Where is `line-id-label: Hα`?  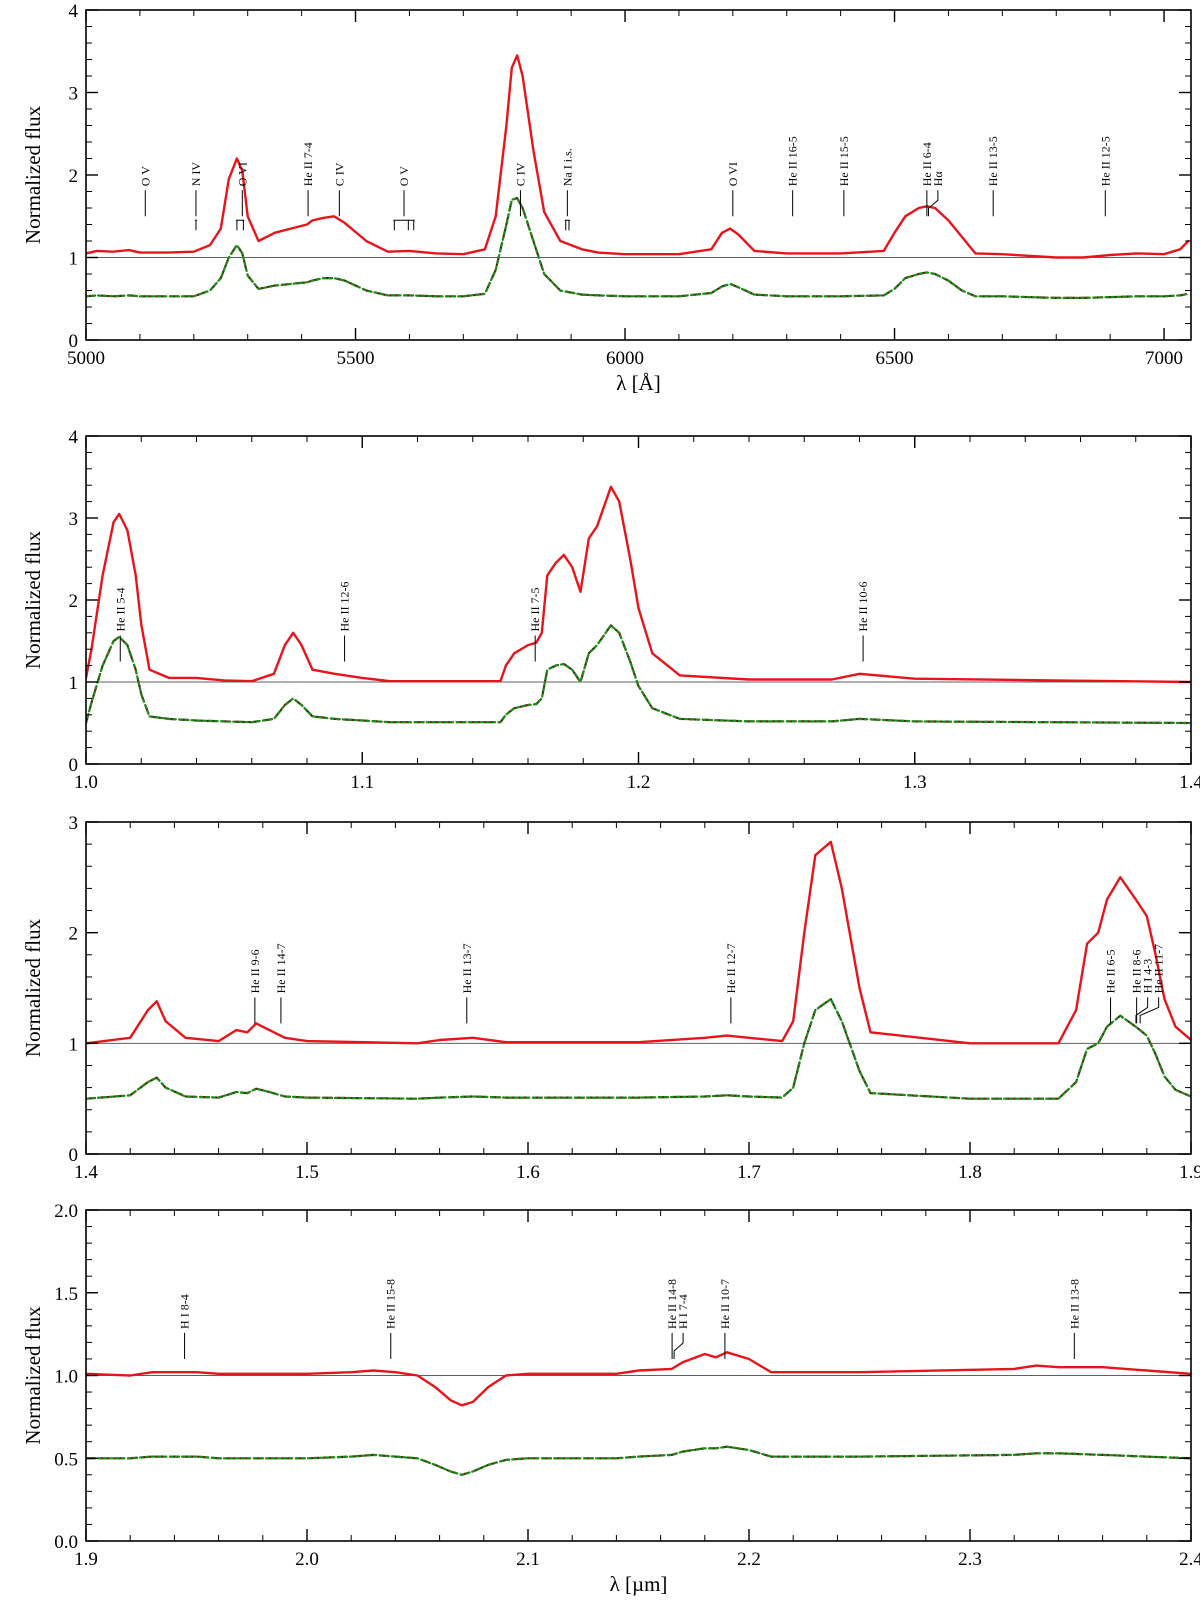 line-id-label: Hα is located at coordinates (938, 179).